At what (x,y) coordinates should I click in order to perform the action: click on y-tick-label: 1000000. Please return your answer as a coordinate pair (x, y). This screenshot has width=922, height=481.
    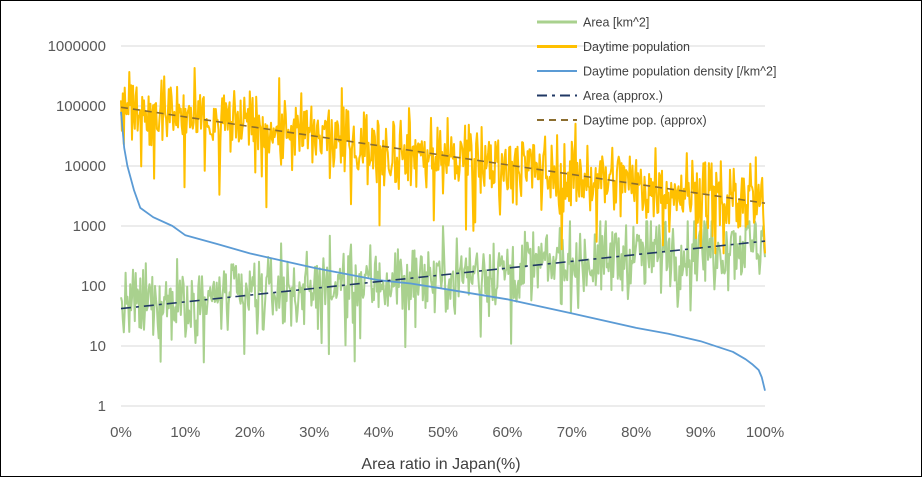
    Looking at the image, I should click on (77, 46).